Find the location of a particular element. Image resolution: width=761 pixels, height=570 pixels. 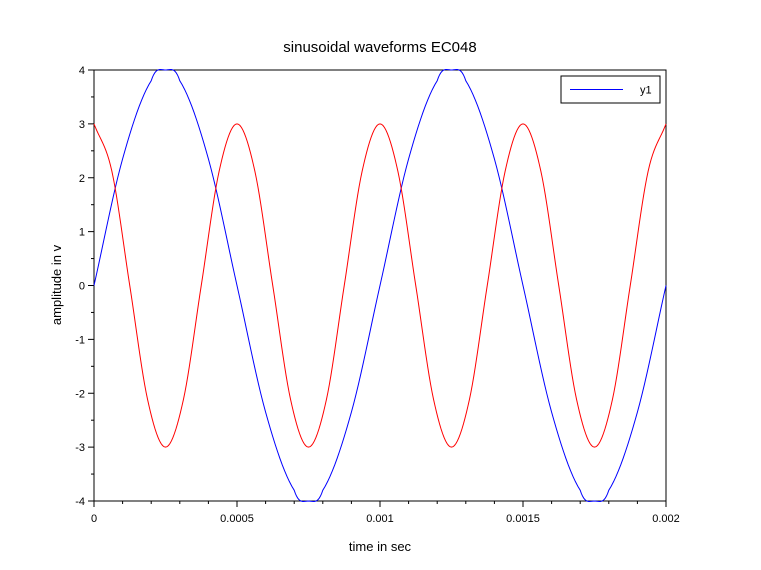

x-tick-label: 0 is located at coordinates (94, 519).